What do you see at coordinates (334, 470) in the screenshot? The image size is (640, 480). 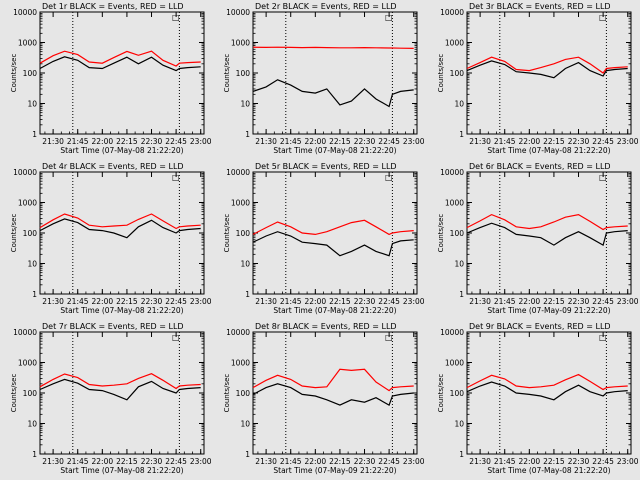 I see `x-axis-label: Start Time (07-May-09 21:22:20)` at bounding box center [334, 470].